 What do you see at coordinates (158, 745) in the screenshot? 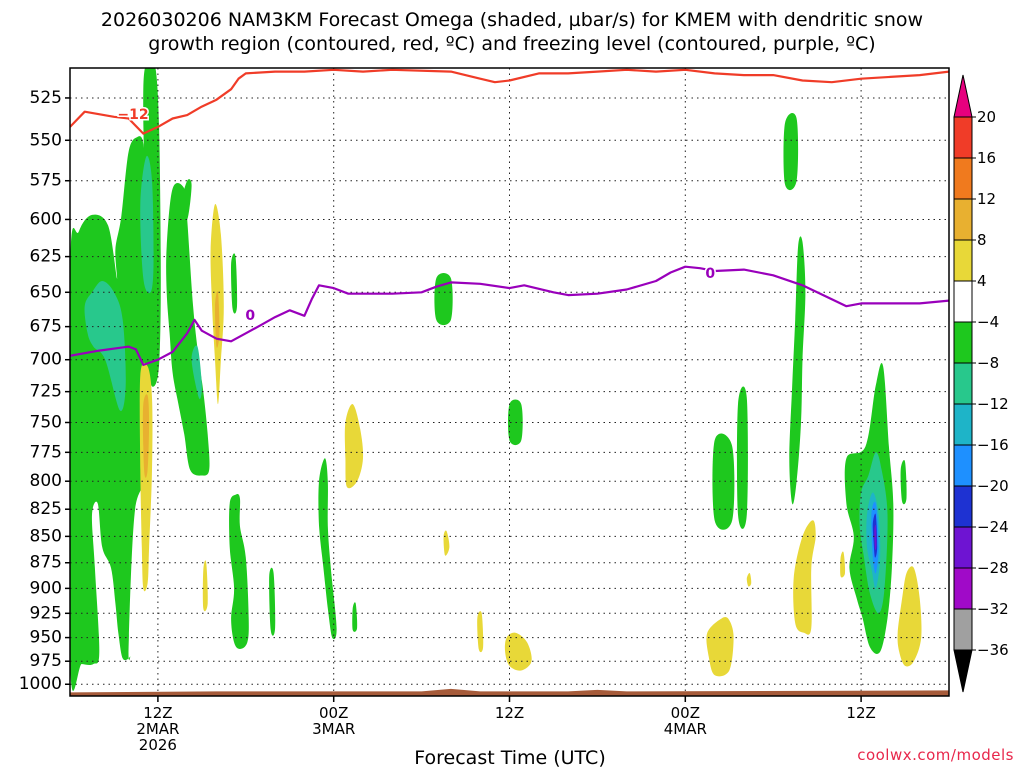
I see `x-tick-label: 2026` at bounding box center [158, 745].